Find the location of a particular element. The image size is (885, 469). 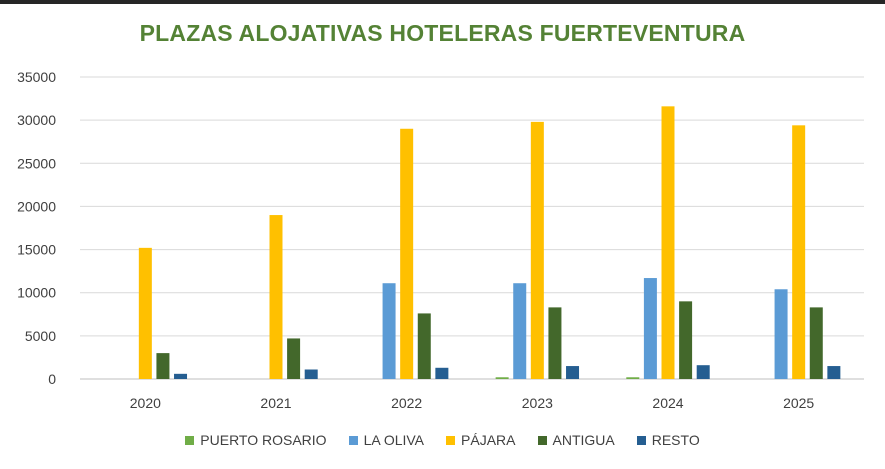

legend-item: ANTIGUA is located at coordinates (576, 440).